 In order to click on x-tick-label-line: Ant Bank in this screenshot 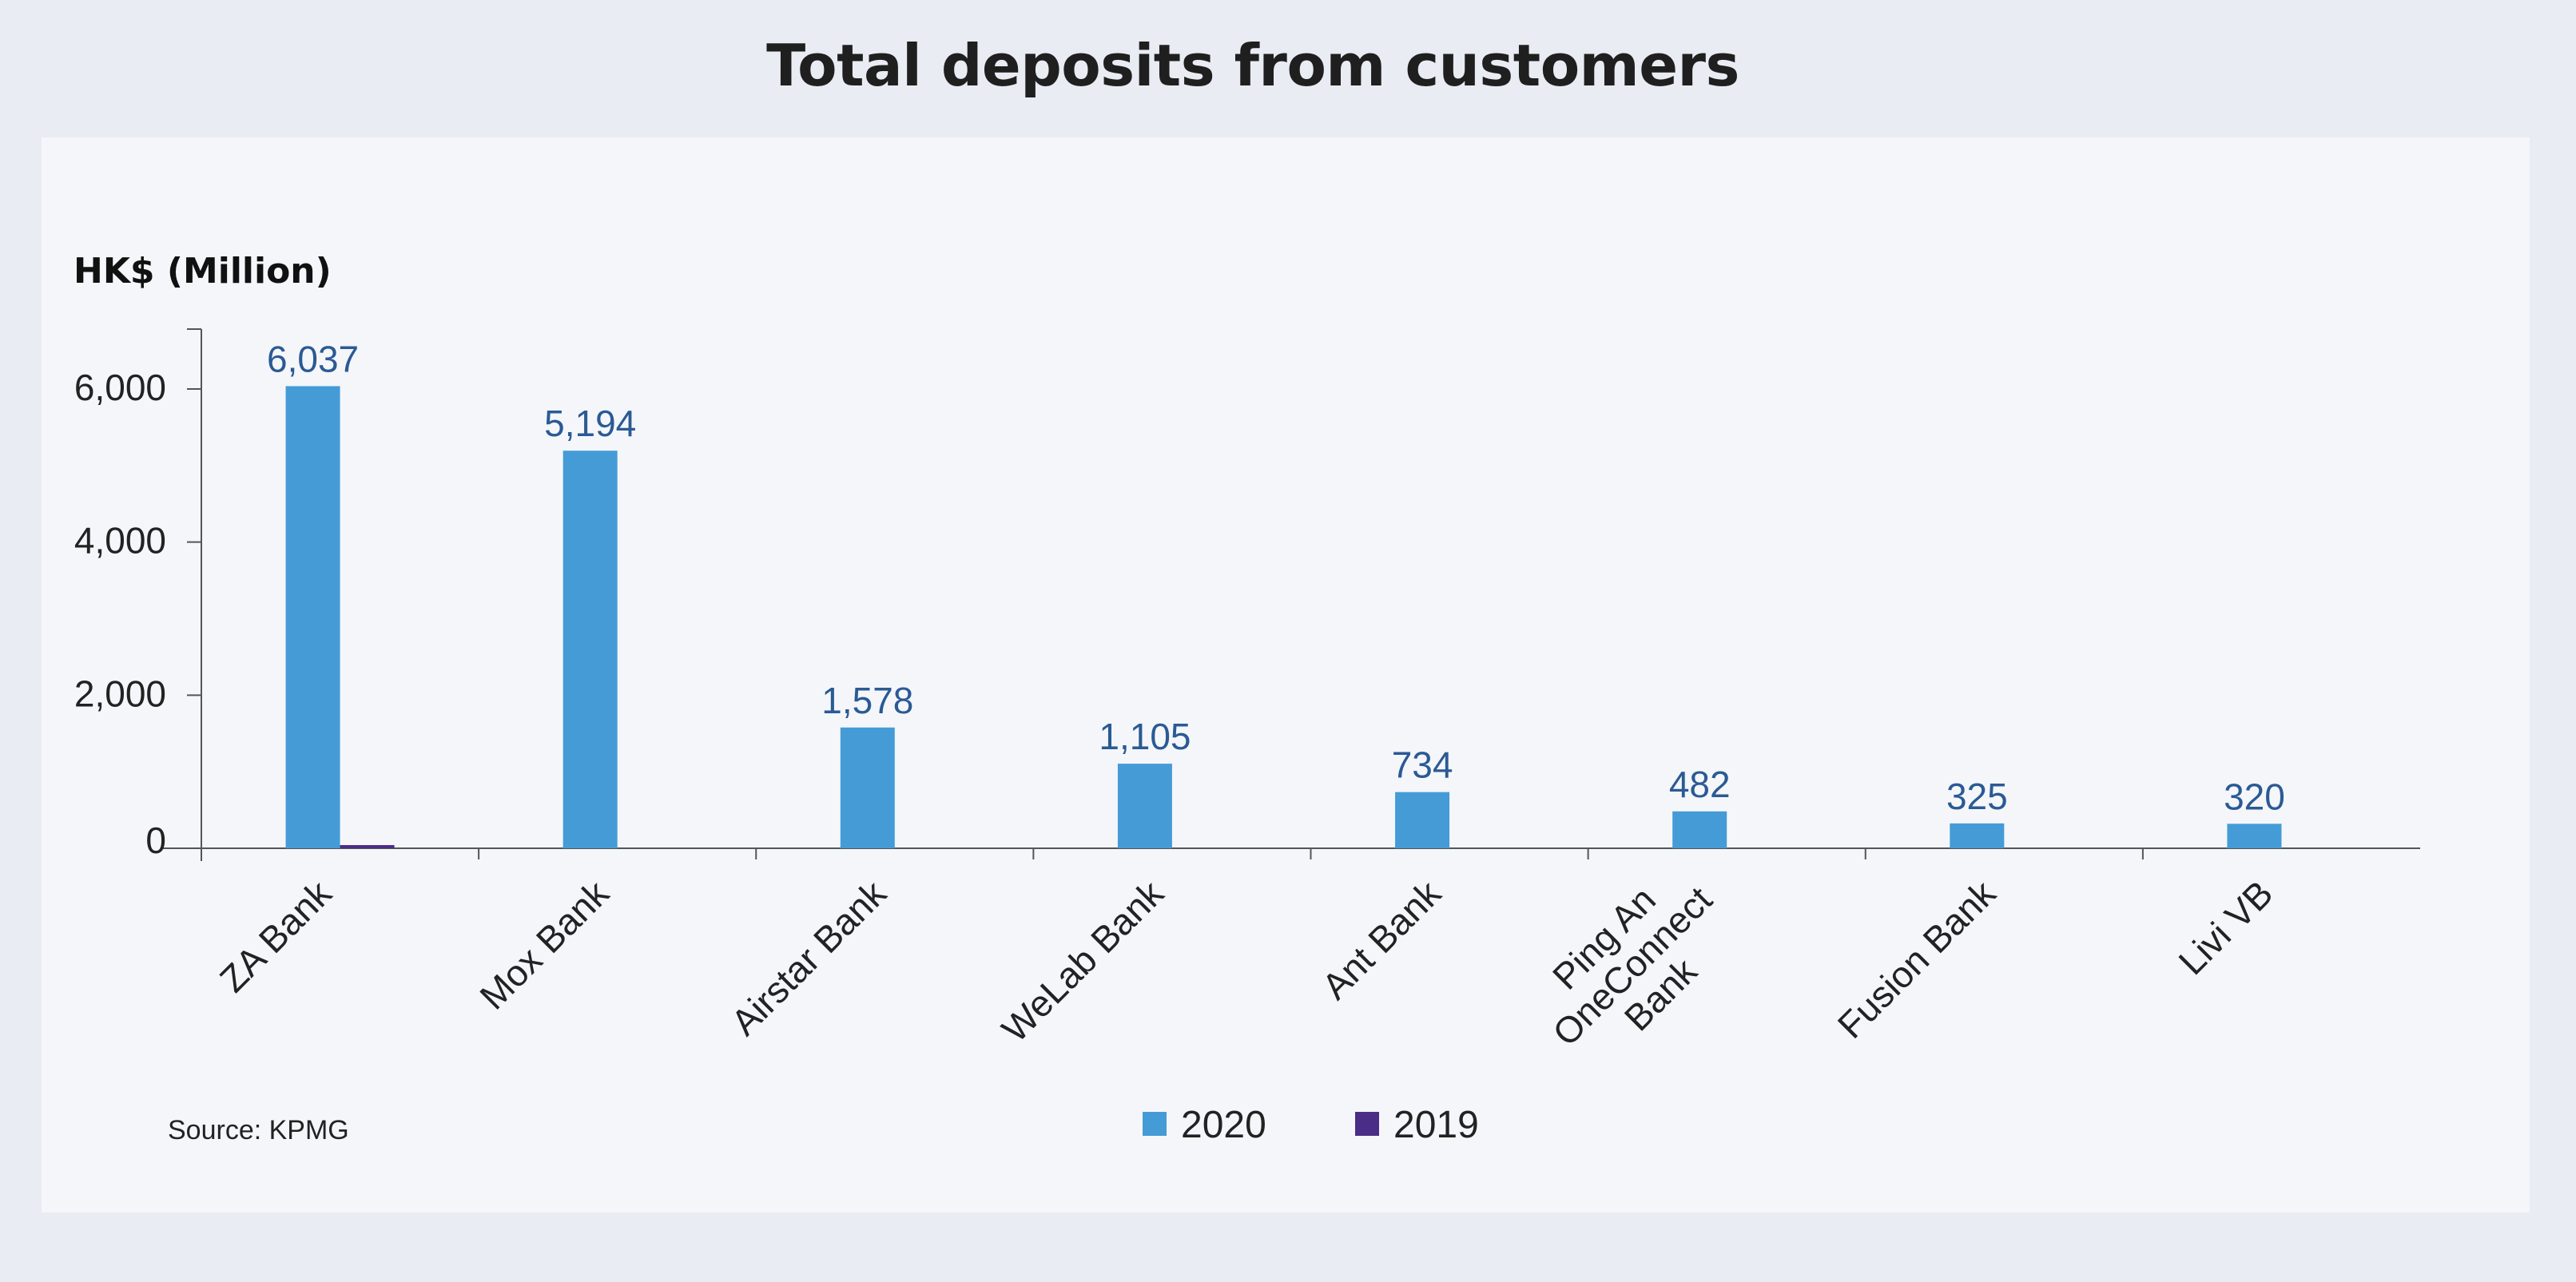, I will do `click(1381, 939)`.